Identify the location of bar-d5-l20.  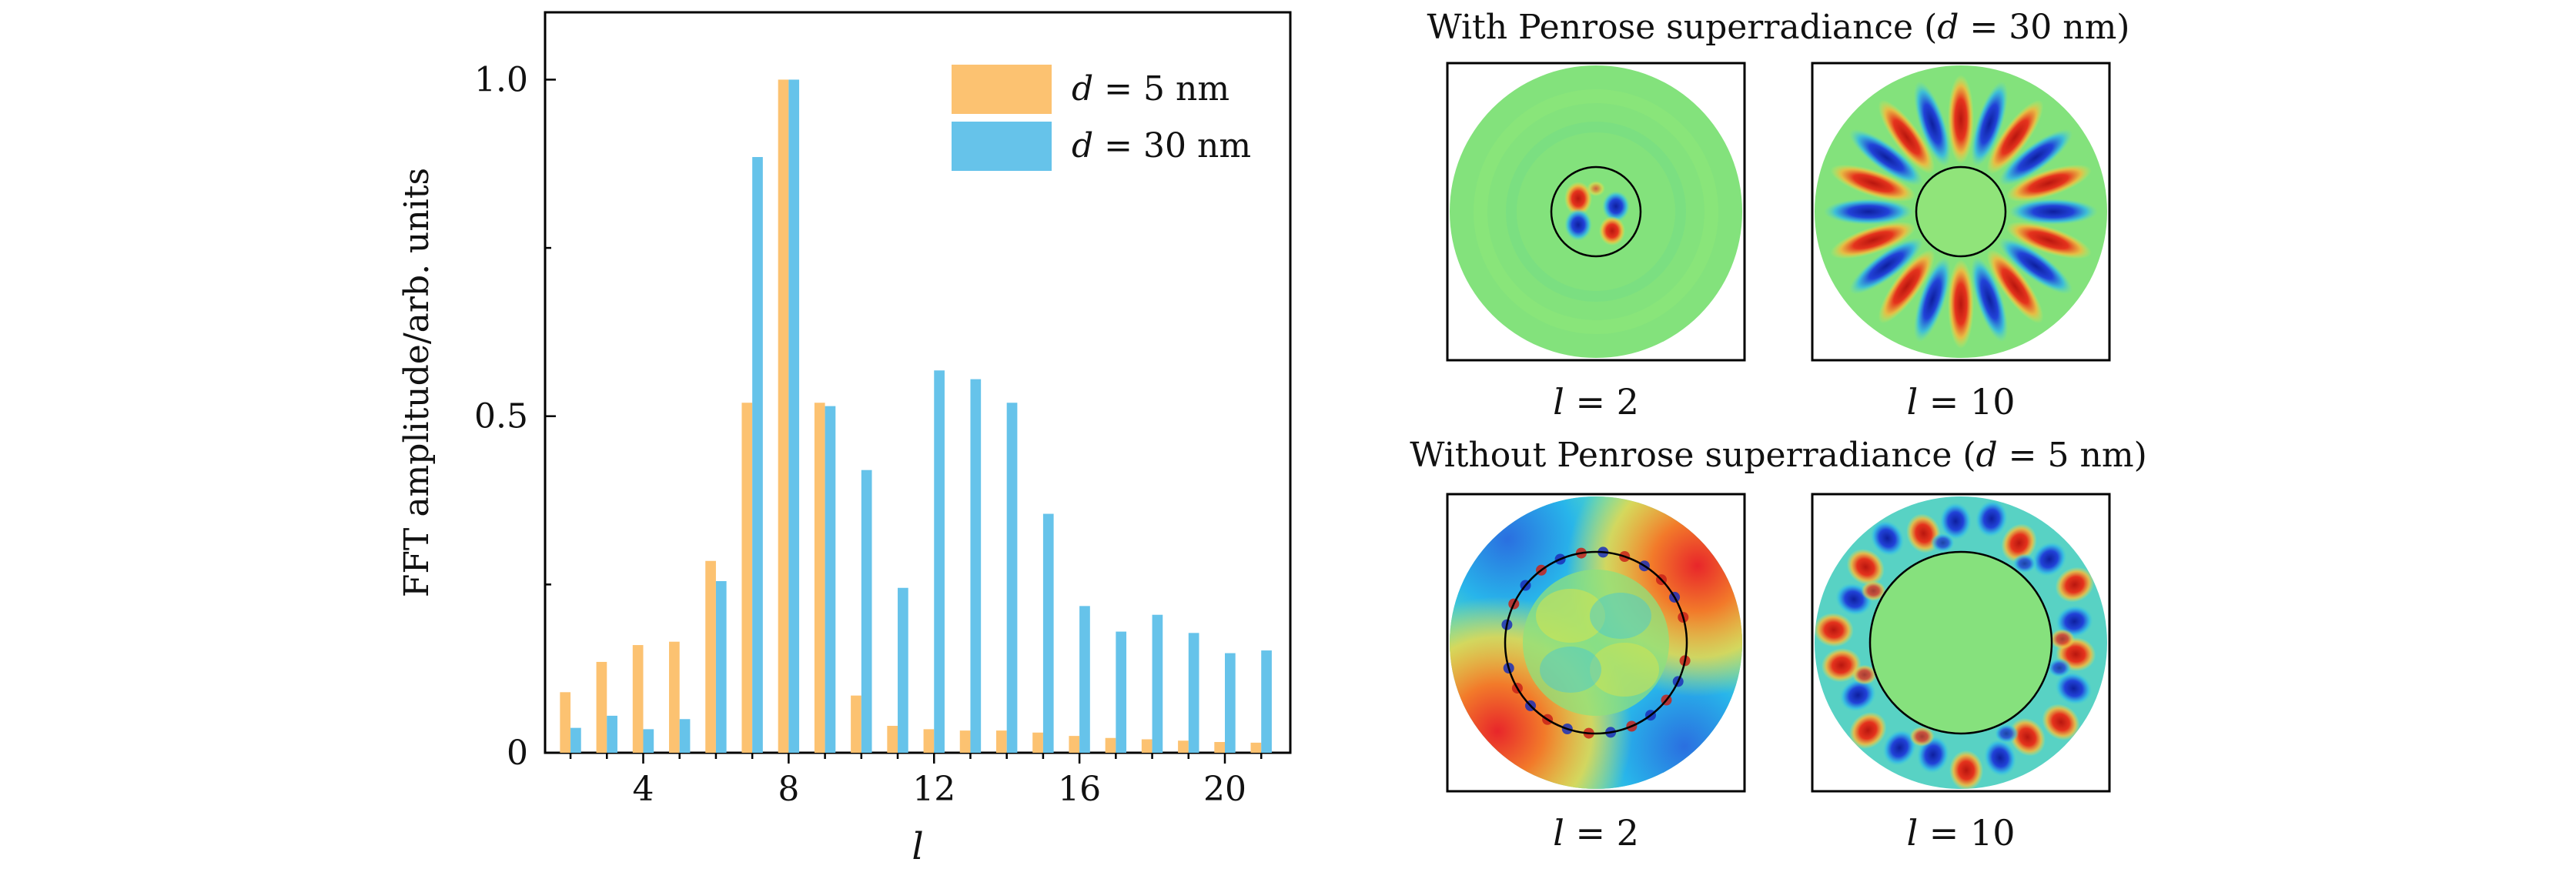
(1219, 747).